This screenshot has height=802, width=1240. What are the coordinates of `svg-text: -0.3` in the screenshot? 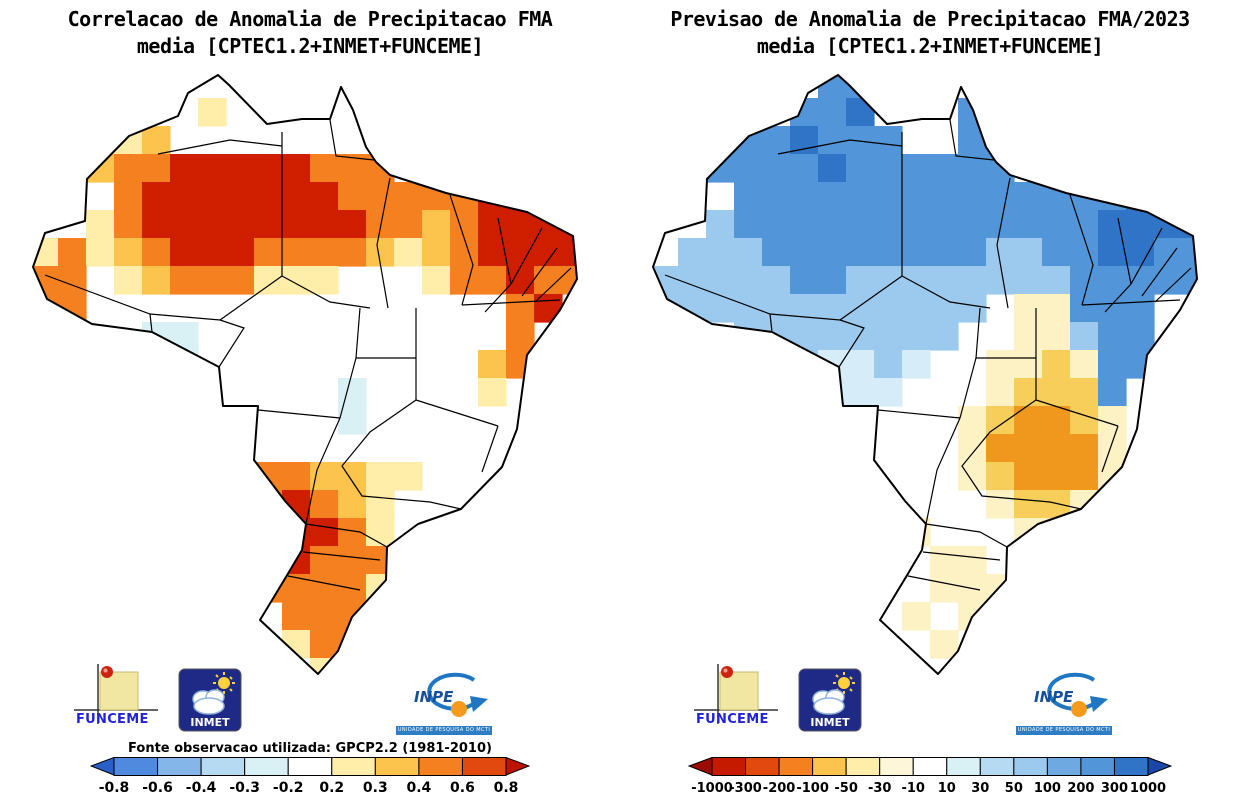 It's located at (244, 788).